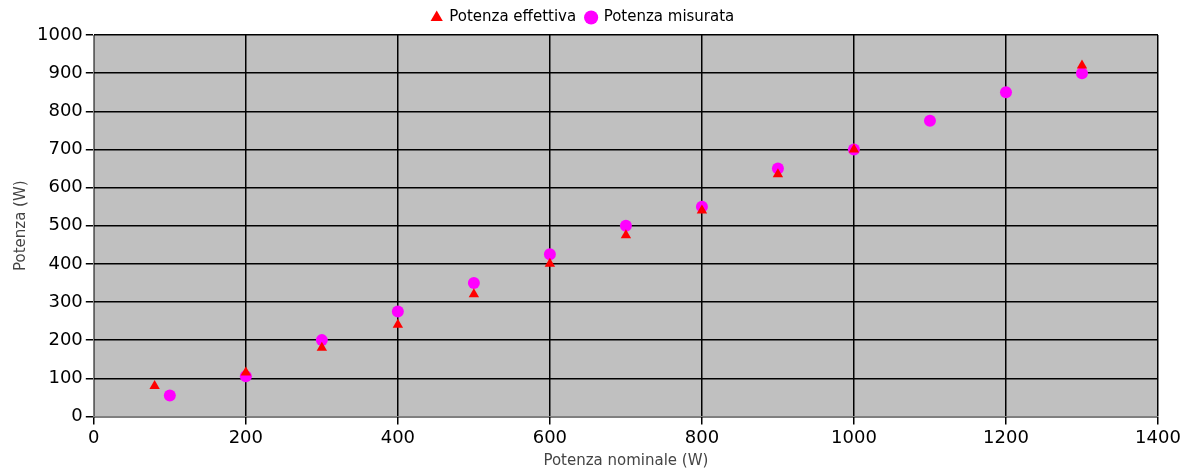  Describe the element at coordinates (1158, 436) in the screenshot. I see `x-tick-label: 1400` at that location.